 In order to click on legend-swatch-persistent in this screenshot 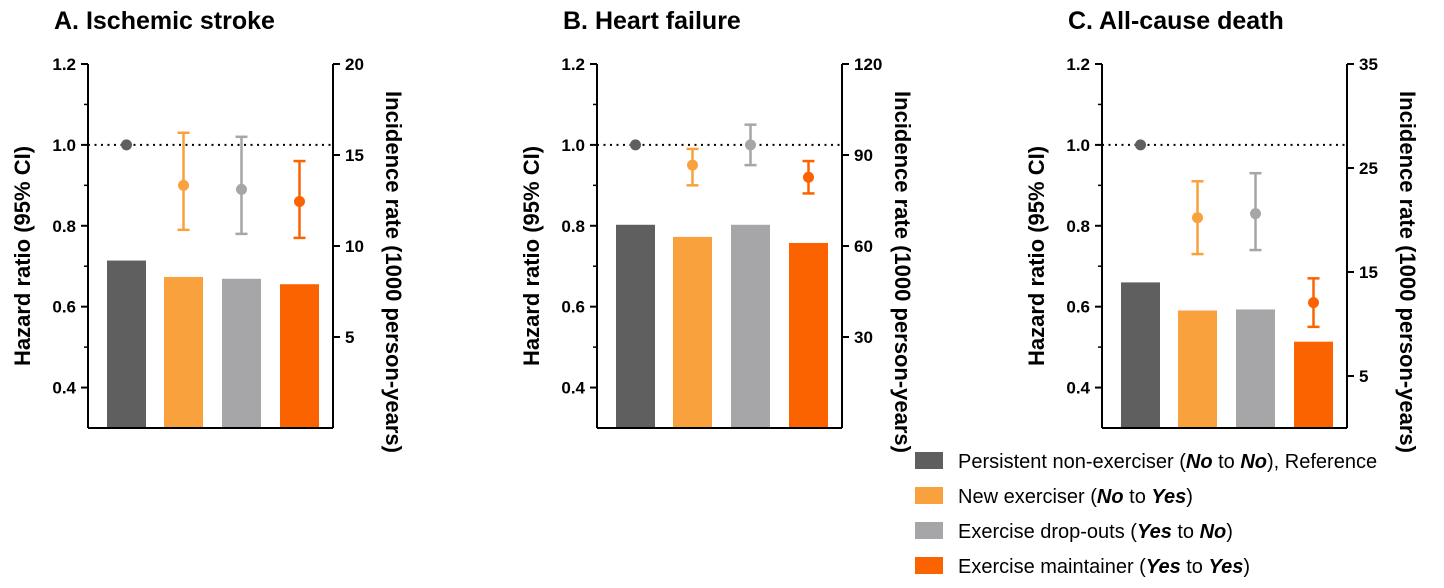, I will do `click(929, 460)`.